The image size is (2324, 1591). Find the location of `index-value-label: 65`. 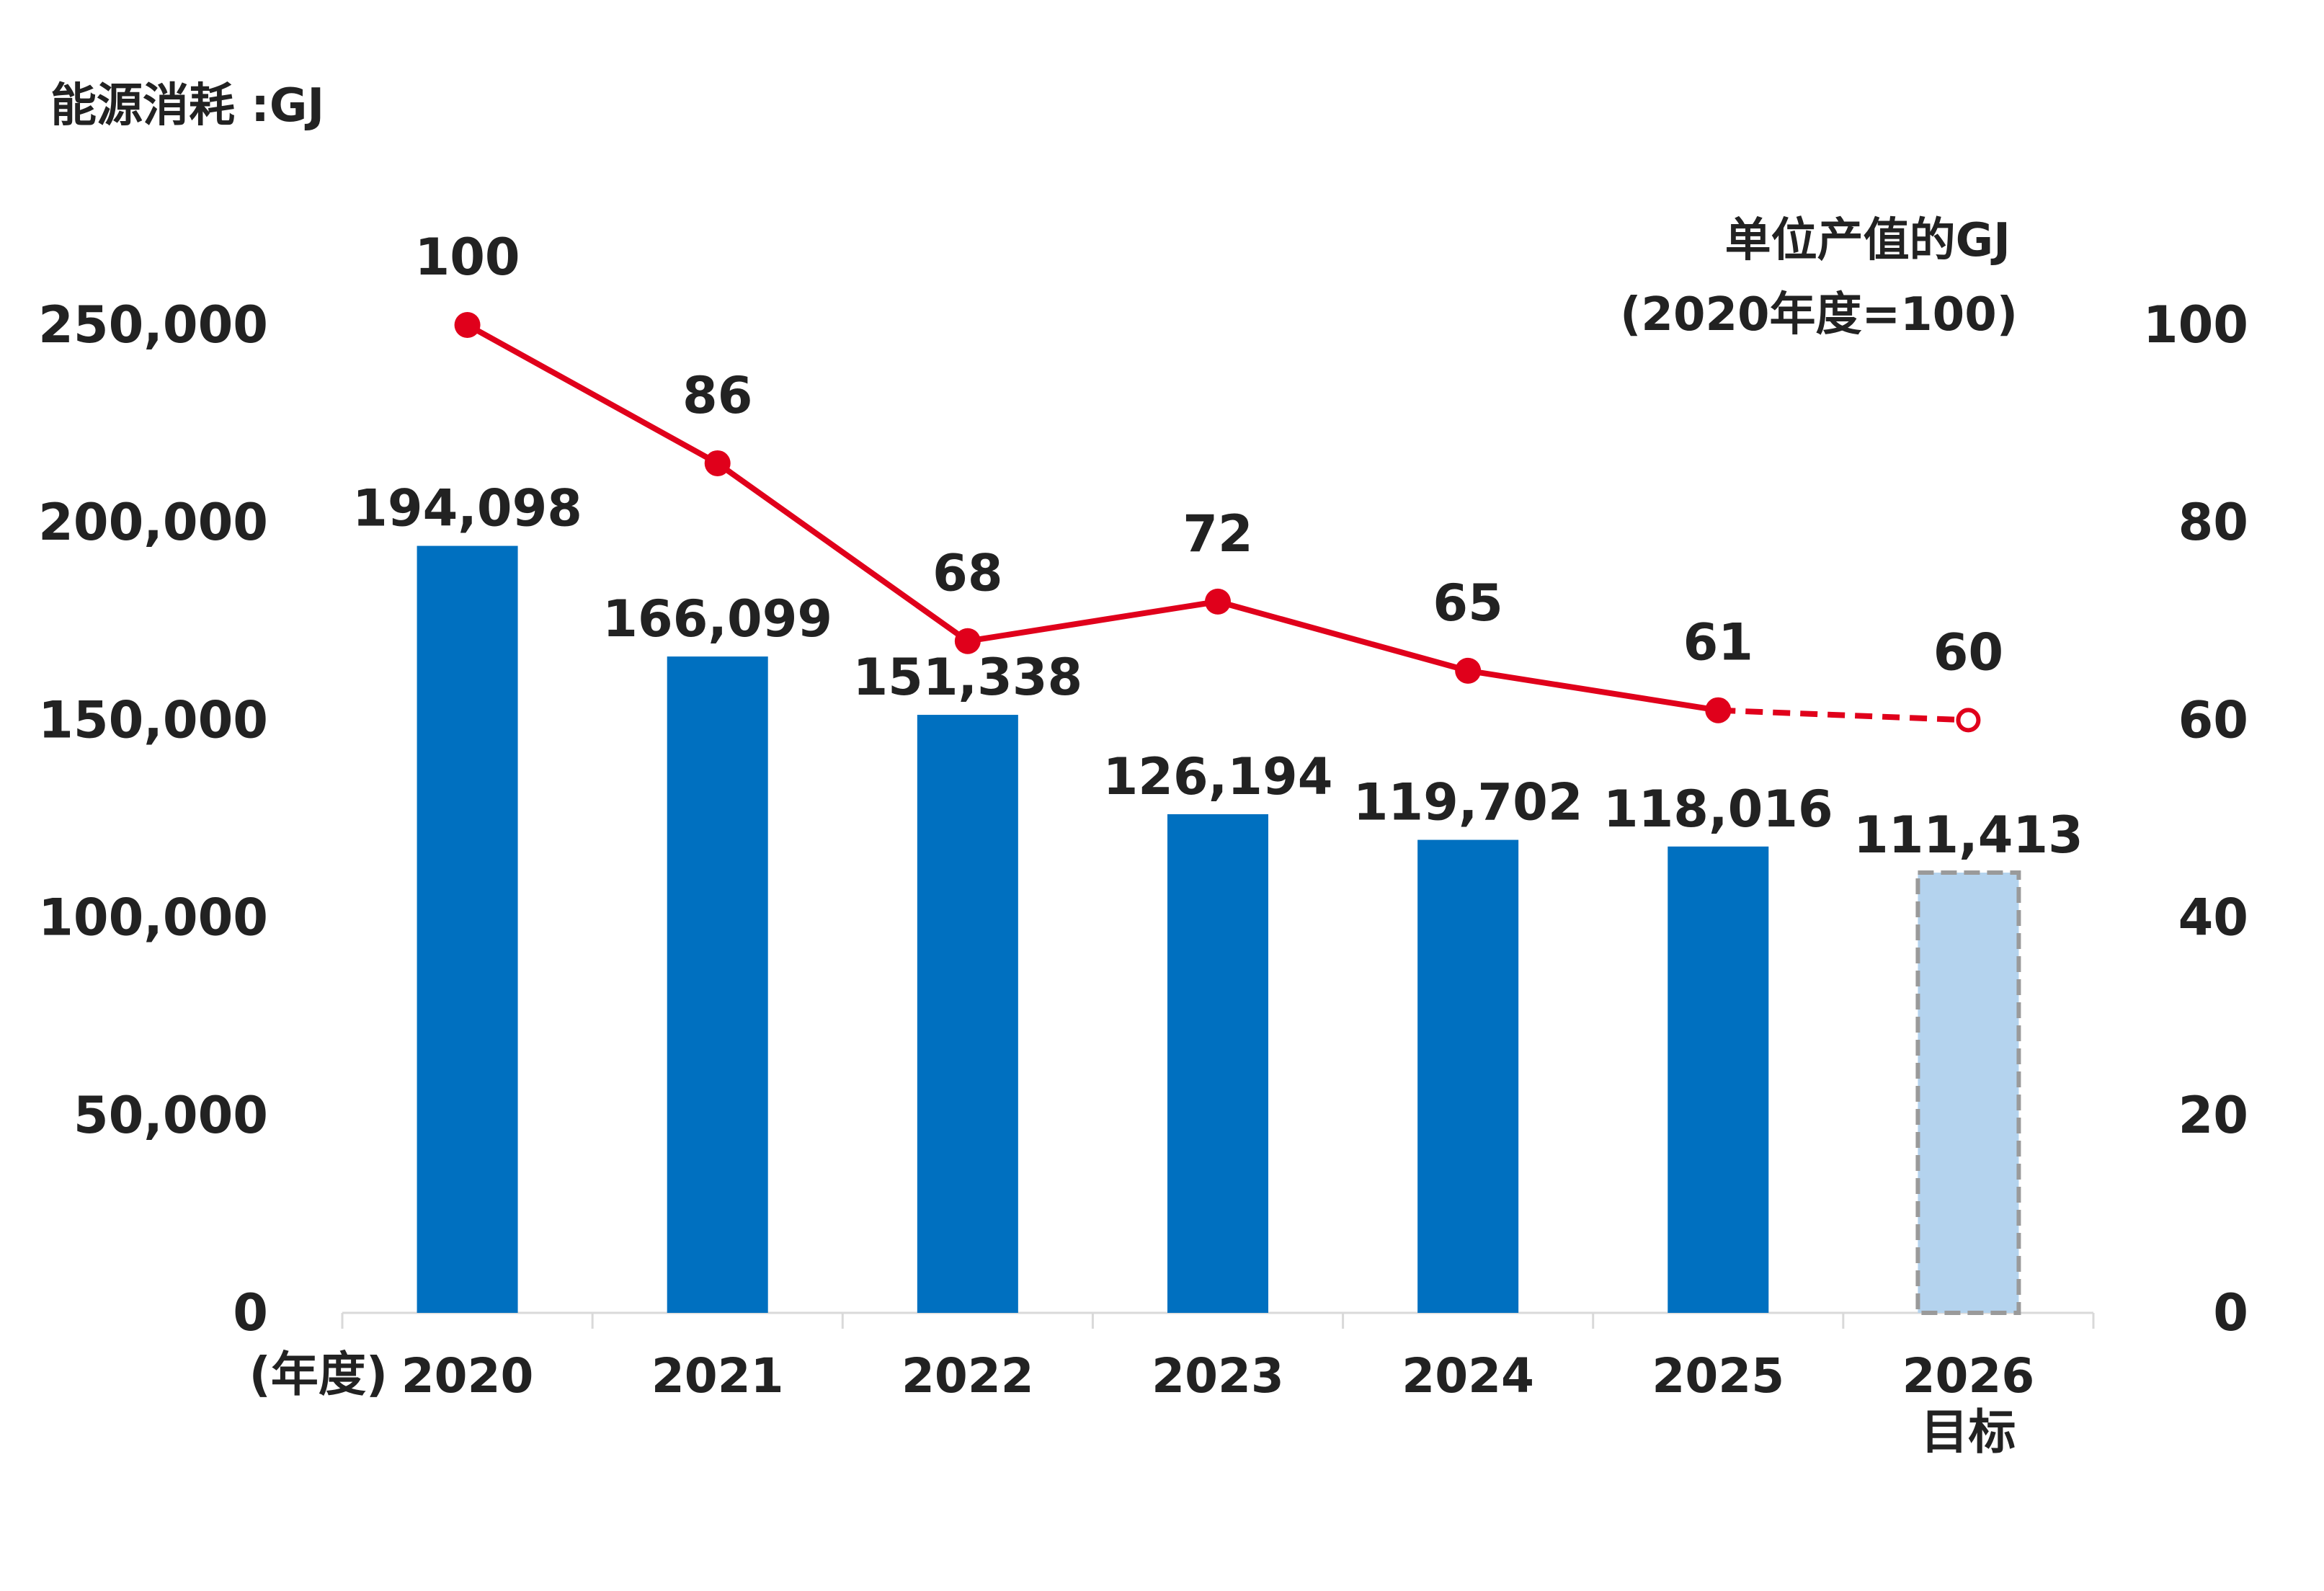

index-value-label: 65 is located at coordinates (1467, 603).